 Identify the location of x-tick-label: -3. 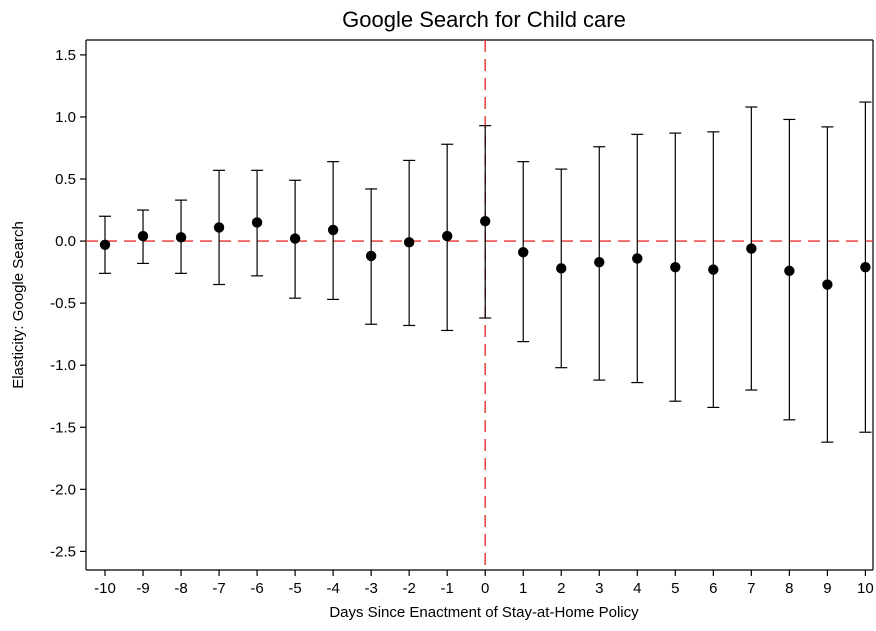
(370, 588).